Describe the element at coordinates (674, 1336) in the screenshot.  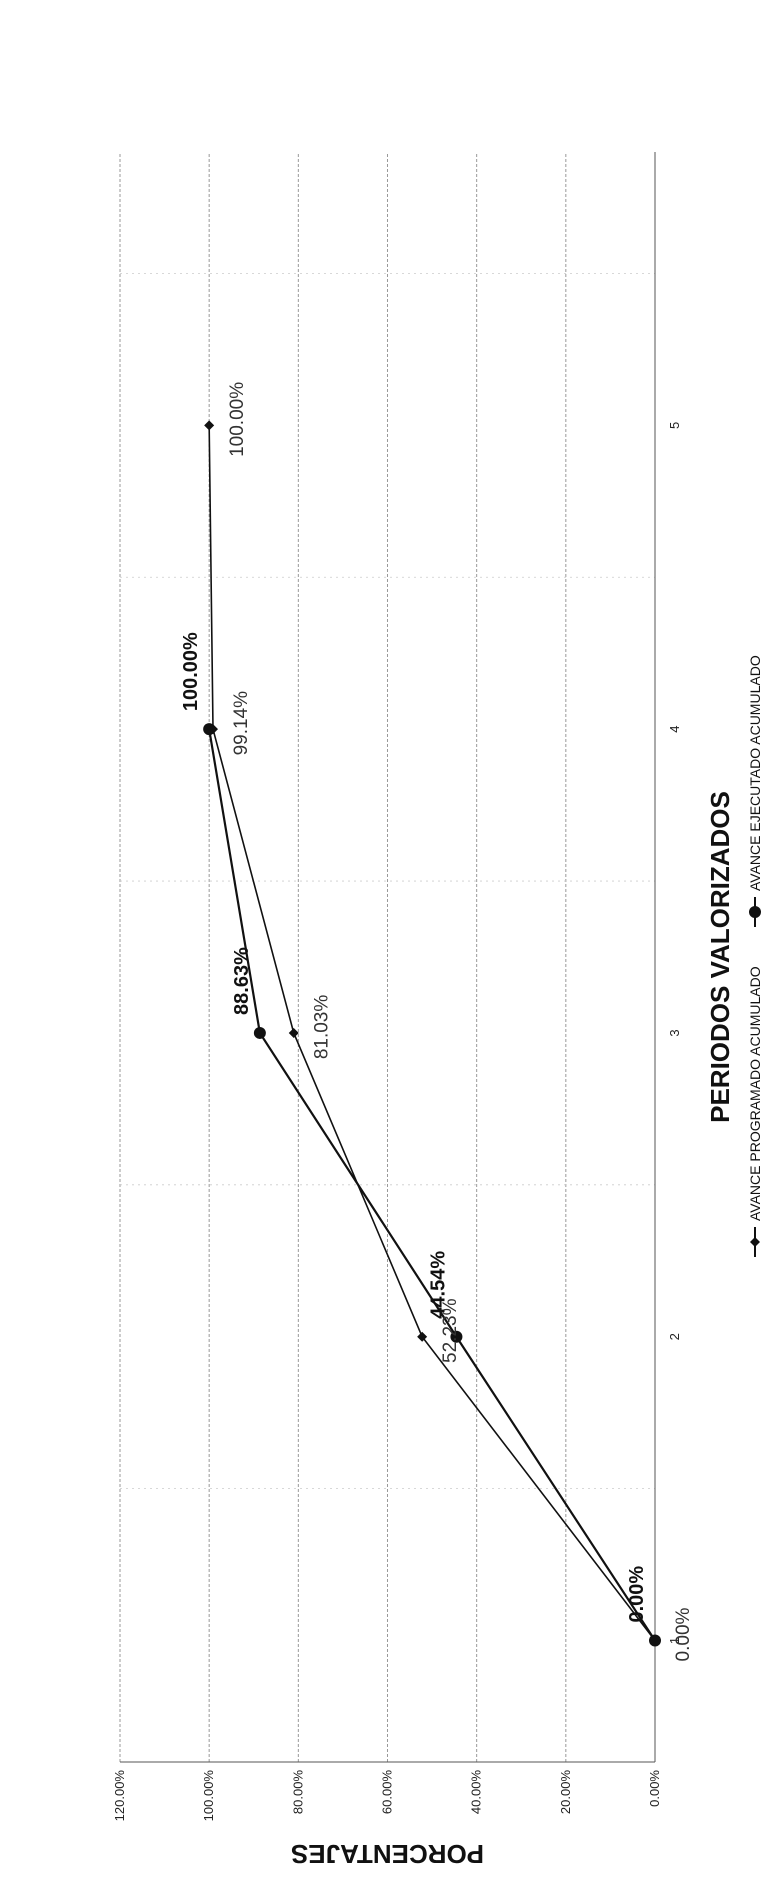
I see `x-tick-label: 2` at that location.